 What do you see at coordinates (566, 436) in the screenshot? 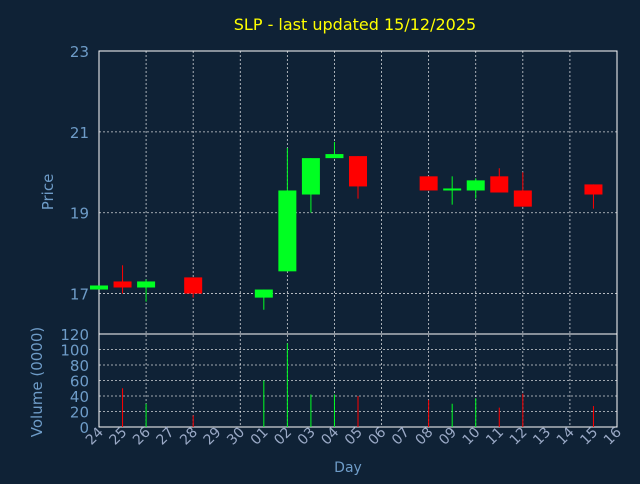
I see `x-tick-label: 14` at bounding box center [566, 436].